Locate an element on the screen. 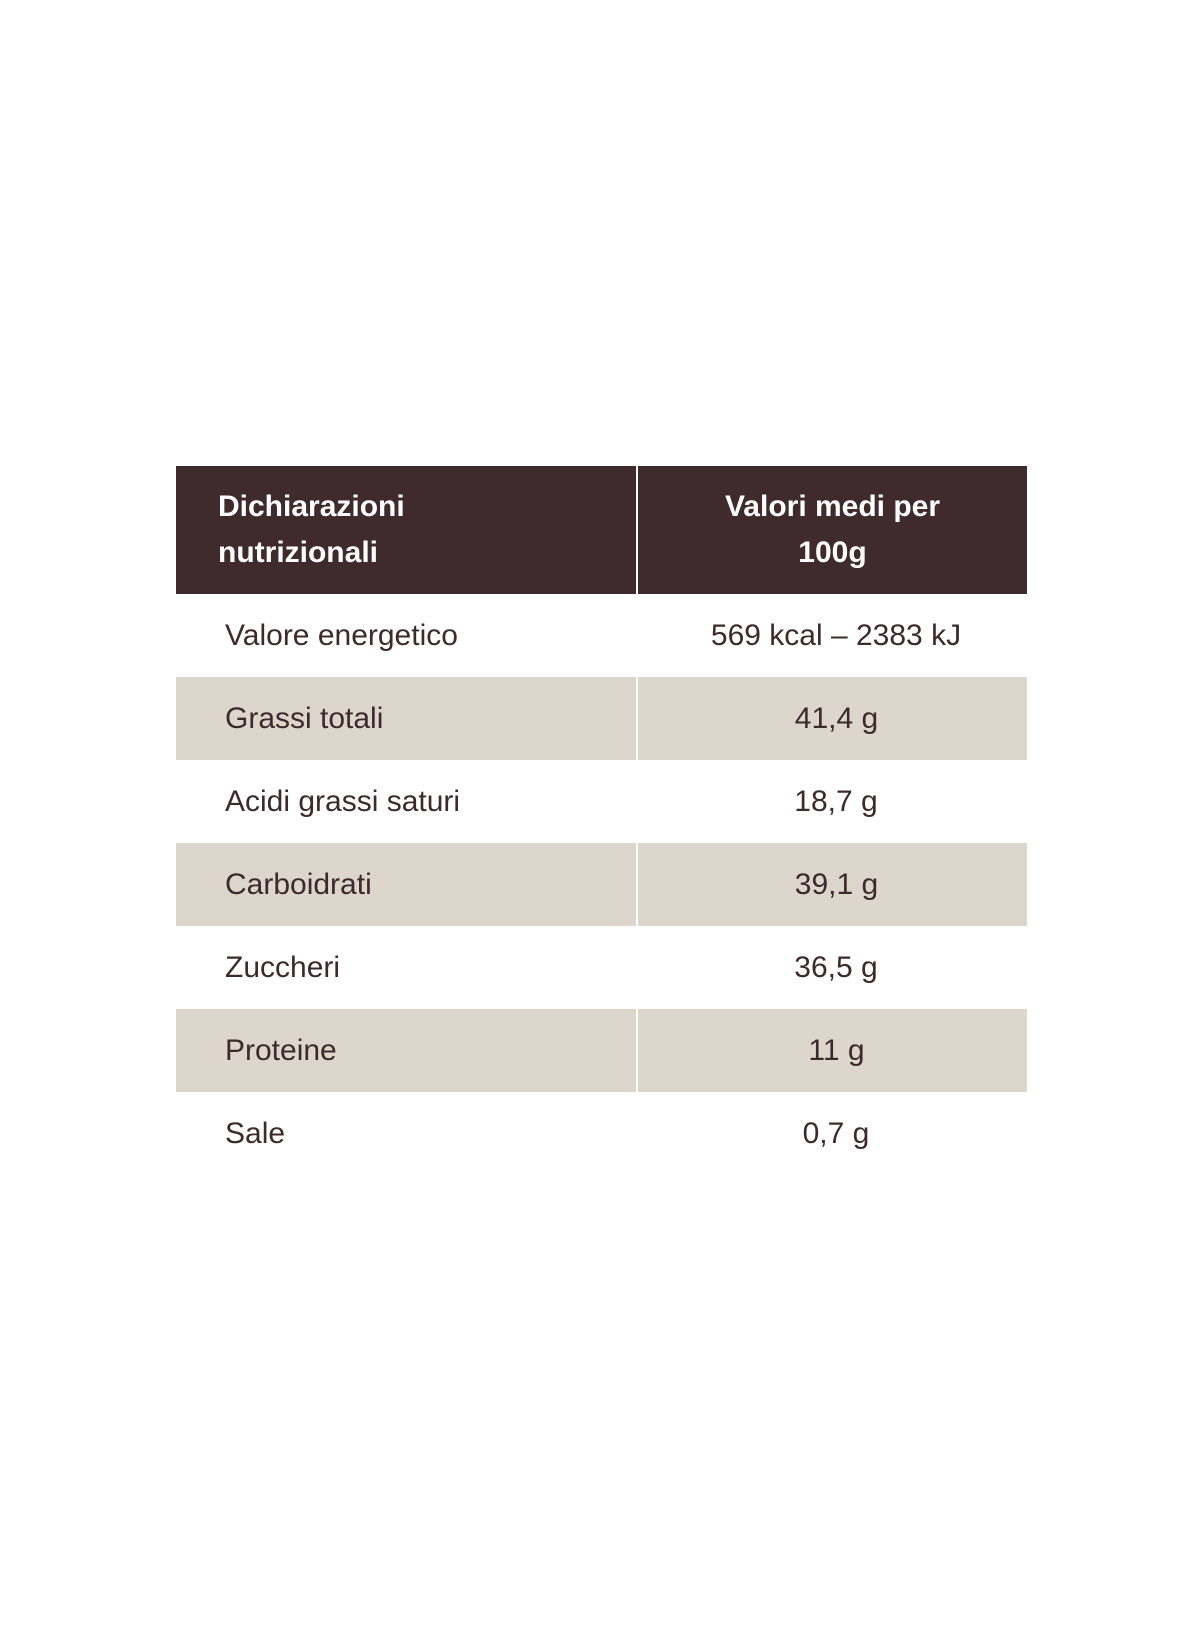 This screenshot has width=1200, height=1645. header-average-values: Valori medi per 100g is located at coordinates (832, 530).